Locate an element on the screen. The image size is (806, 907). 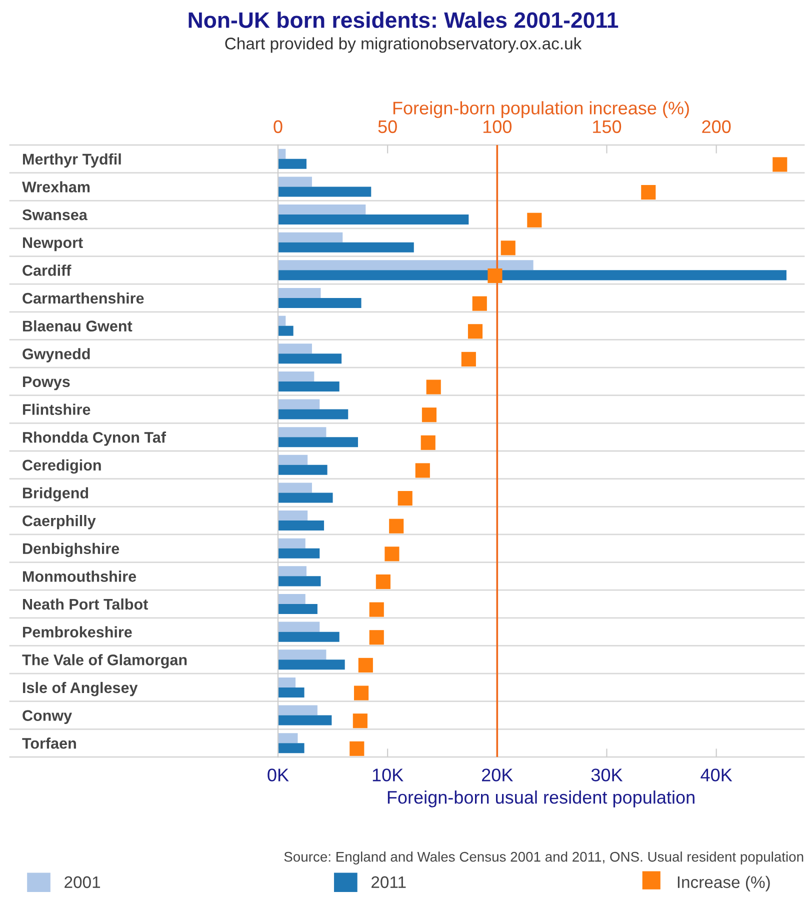
y-tick-label: Caerphilly is located at coordinates (59, 522).